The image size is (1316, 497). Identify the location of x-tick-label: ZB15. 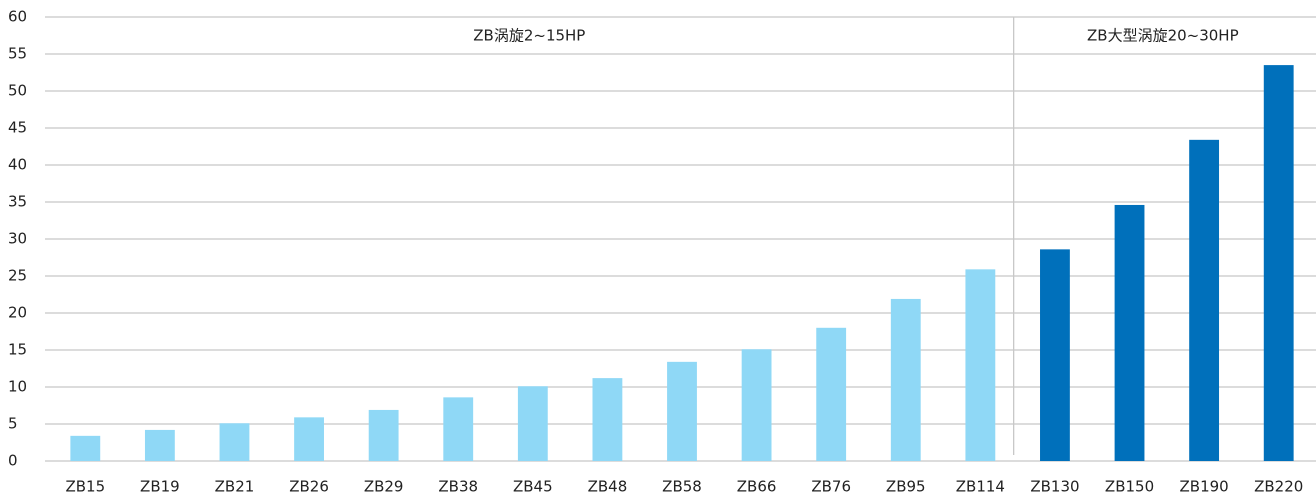
(85, 487).